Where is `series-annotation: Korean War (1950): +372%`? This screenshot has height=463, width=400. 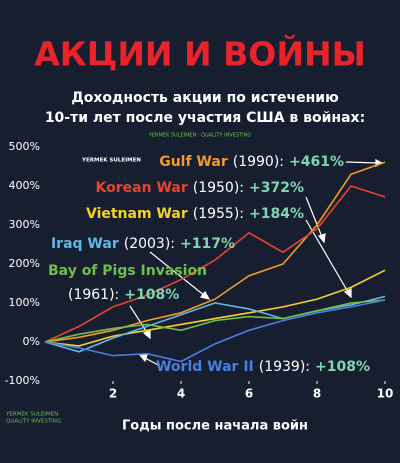
series-annotation: Korean War (1950): +372% is located at coordinates (200, 188).